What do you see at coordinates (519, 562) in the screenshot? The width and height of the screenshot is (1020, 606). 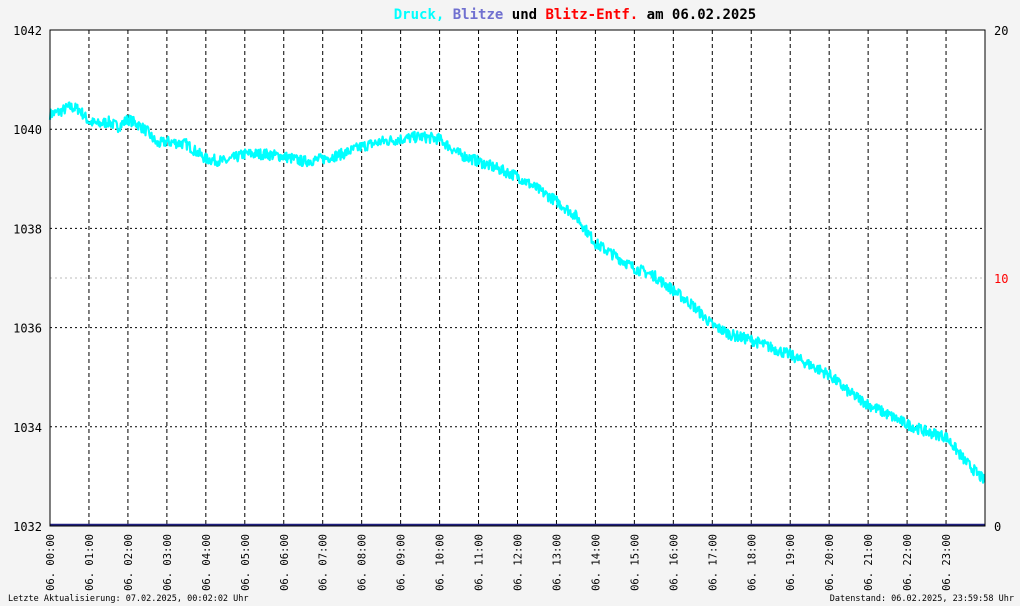 I see `x-tick-label: 06. 12:00` at bounding box center [519, 562].